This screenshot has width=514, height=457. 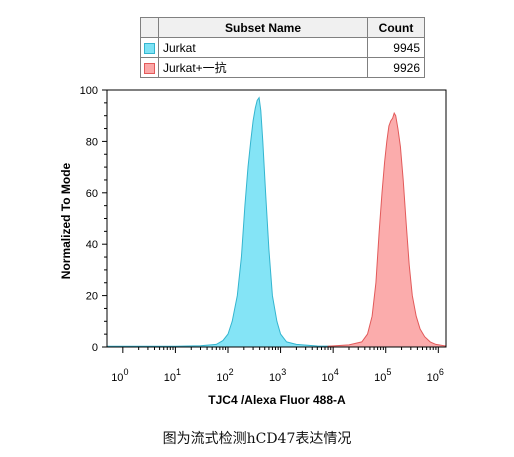 What do you see at coordinates (92, 194) in the screenshot?
I see `y-tick-label: 60` at bounding box center [92, 194].